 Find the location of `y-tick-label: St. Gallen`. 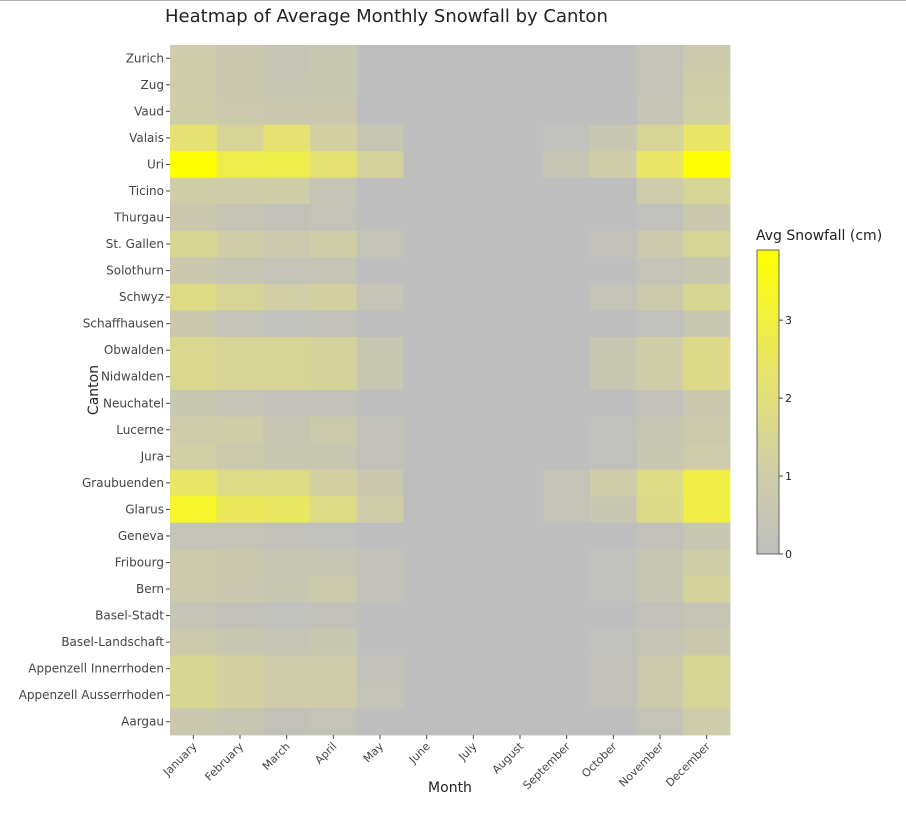

y-tick-label: St. Gallen is located at coordinates (135, 244).